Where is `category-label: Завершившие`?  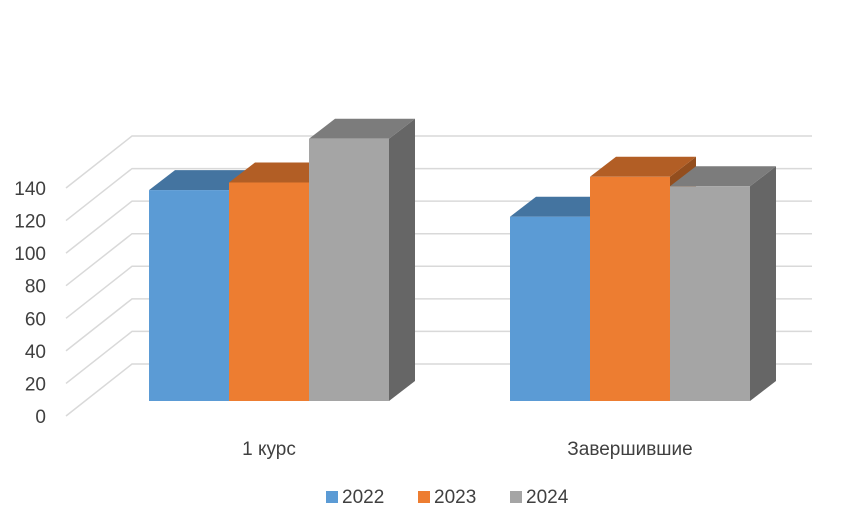
category-label: Завершившие is located at coordinates (629, 449).